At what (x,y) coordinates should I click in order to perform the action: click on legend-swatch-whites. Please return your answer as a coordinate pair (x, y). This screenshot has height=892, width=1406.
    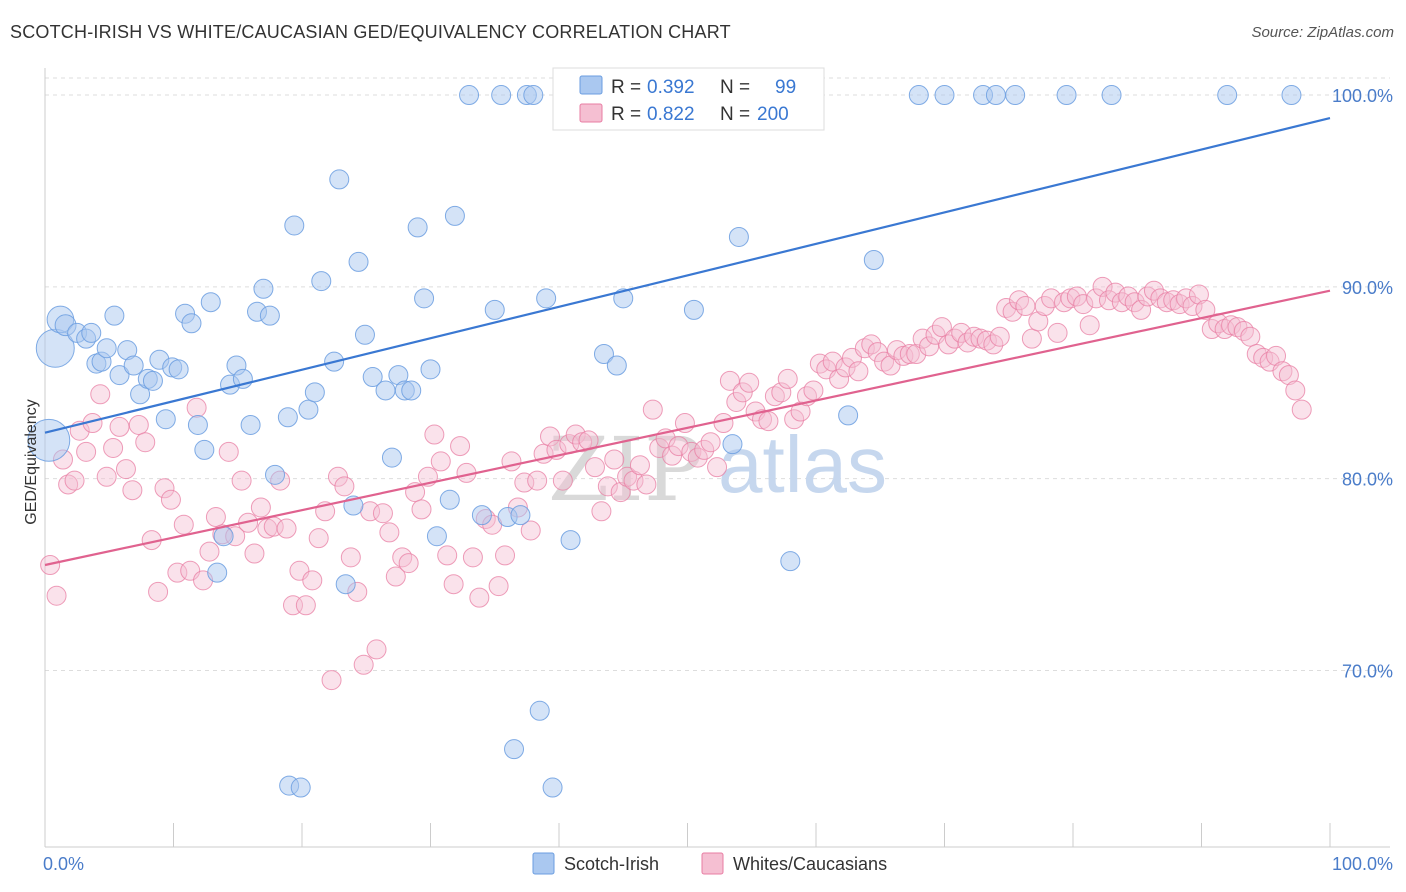
    Looking at the image, I should click on (591, 113).